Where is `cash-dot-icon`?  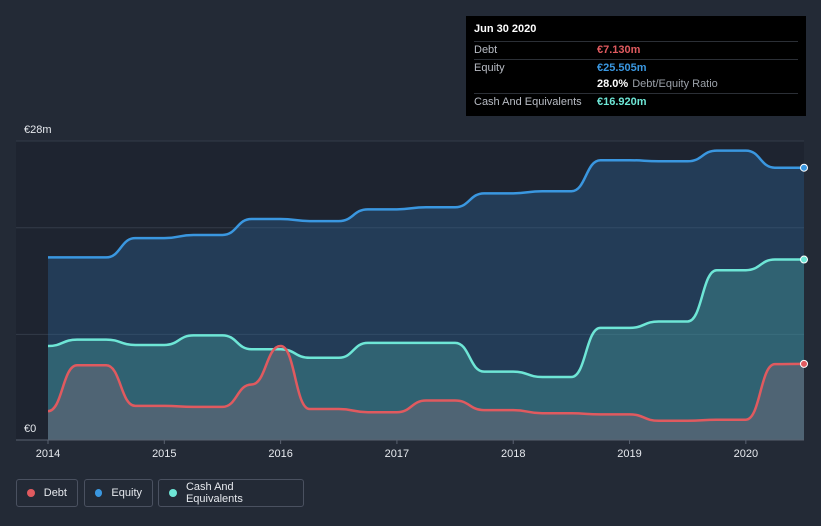 cash-dot-icon is located at coordinates (173, 493).